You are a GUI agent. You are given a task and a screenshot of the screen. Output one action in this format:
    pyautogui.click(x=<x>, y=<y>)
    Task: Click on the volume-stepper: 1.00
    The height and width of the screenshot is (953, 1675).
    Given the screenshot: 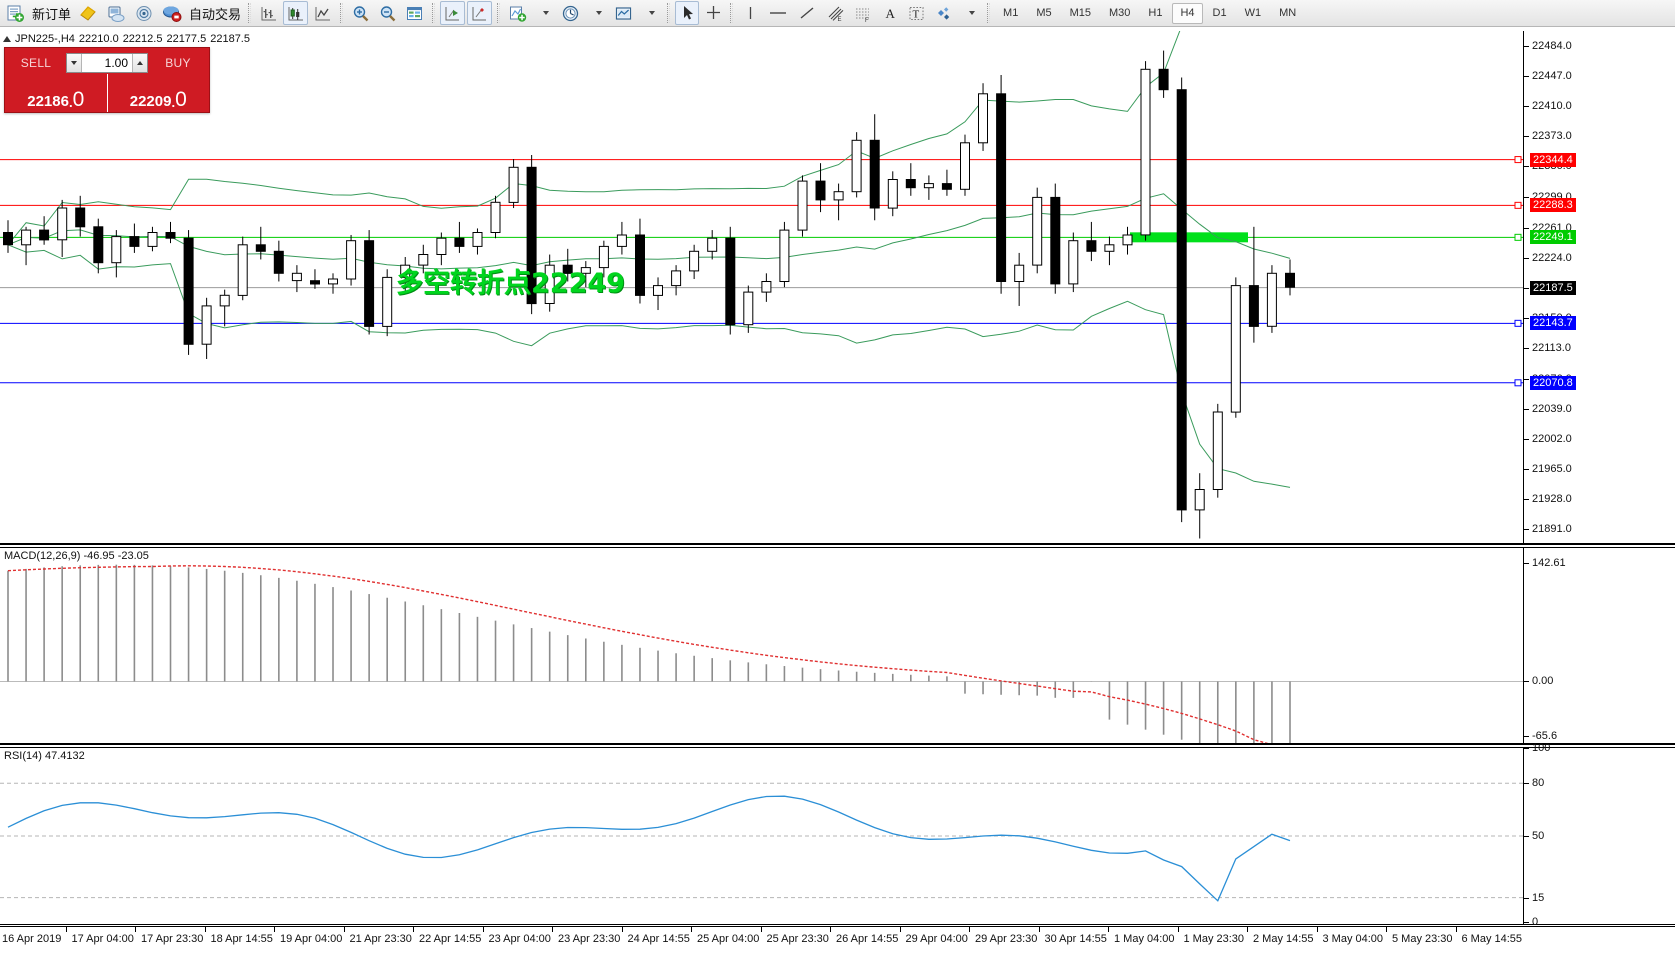 What is the action you would take?
    pyautogui.click(x=107, y=62)
    